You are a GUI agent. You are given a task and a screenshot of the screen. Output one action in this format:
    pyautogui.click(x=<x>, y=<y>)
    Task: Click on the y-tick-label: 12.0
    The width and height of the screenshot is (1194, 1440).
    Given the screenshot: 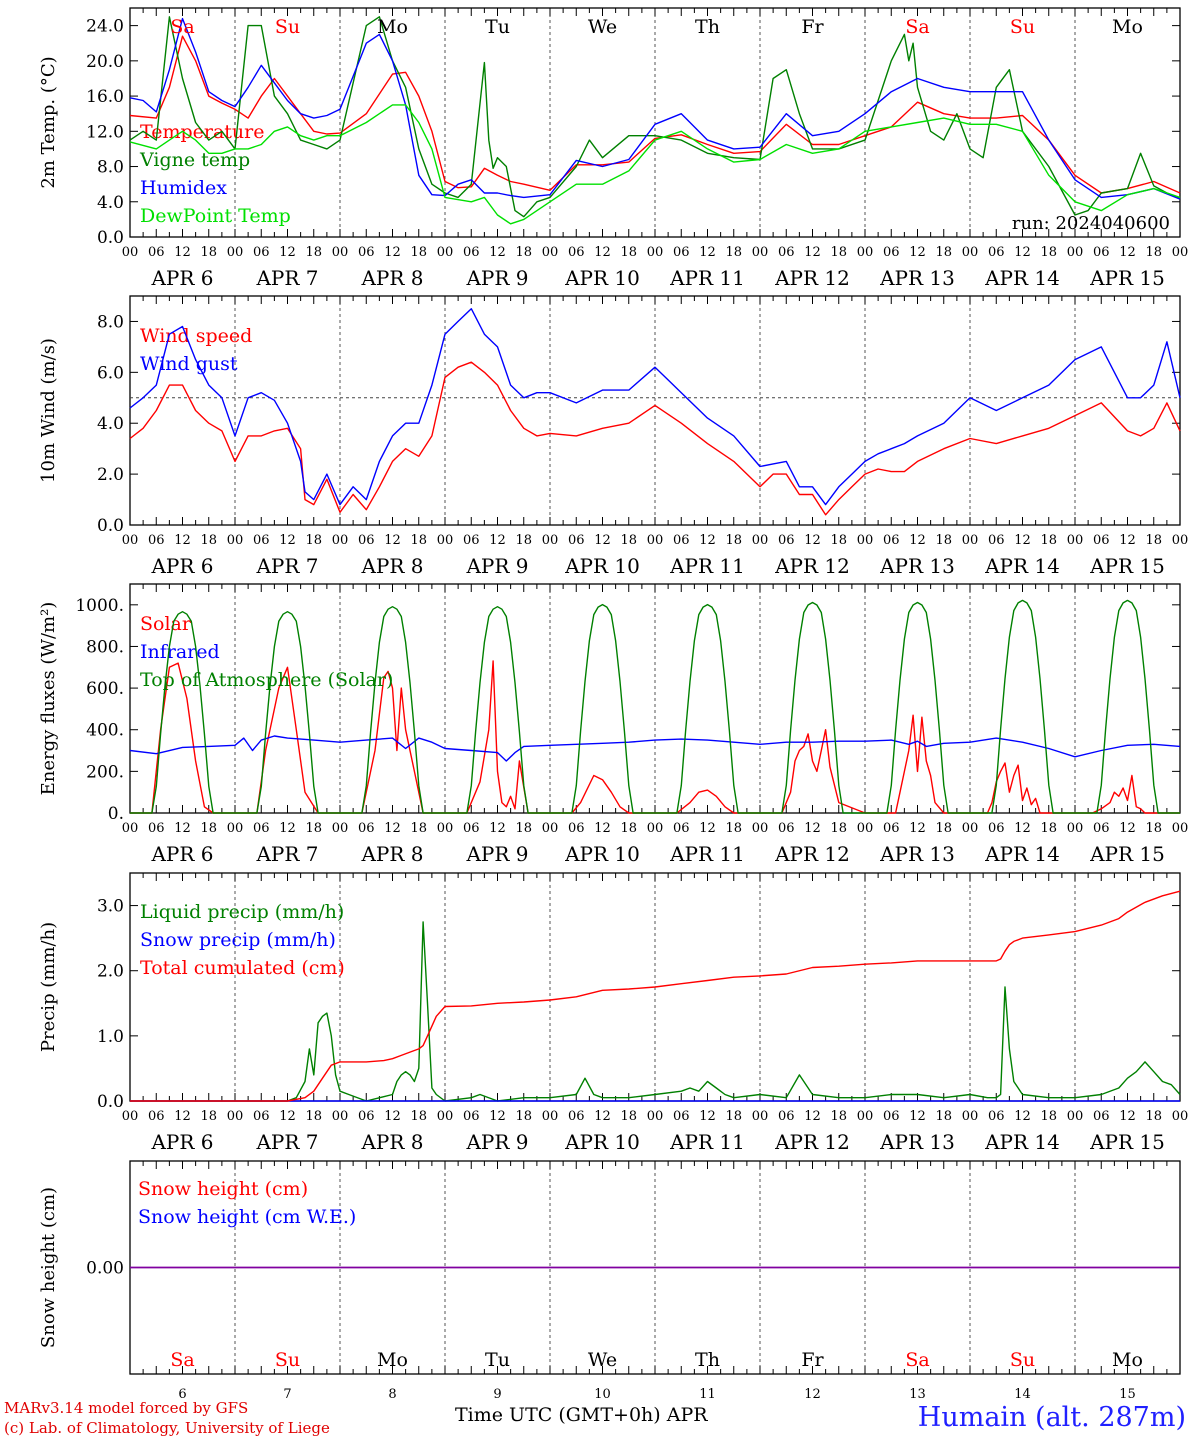 What is the action you would take?
    pyautogui.click(x=105, y=132)
    